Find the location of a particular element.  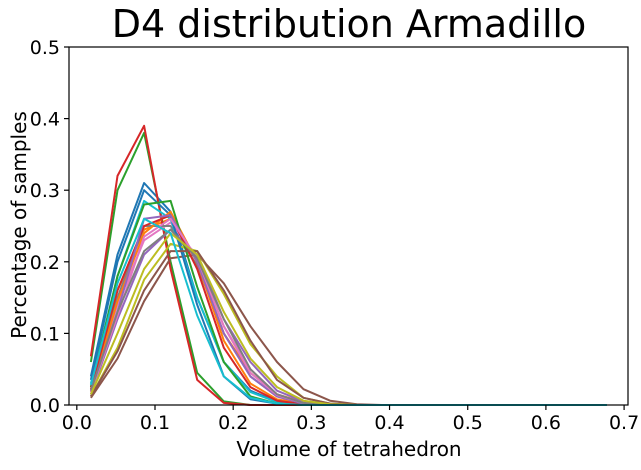

y-tick-label: 0.1 is located at coordinates (45, 334).